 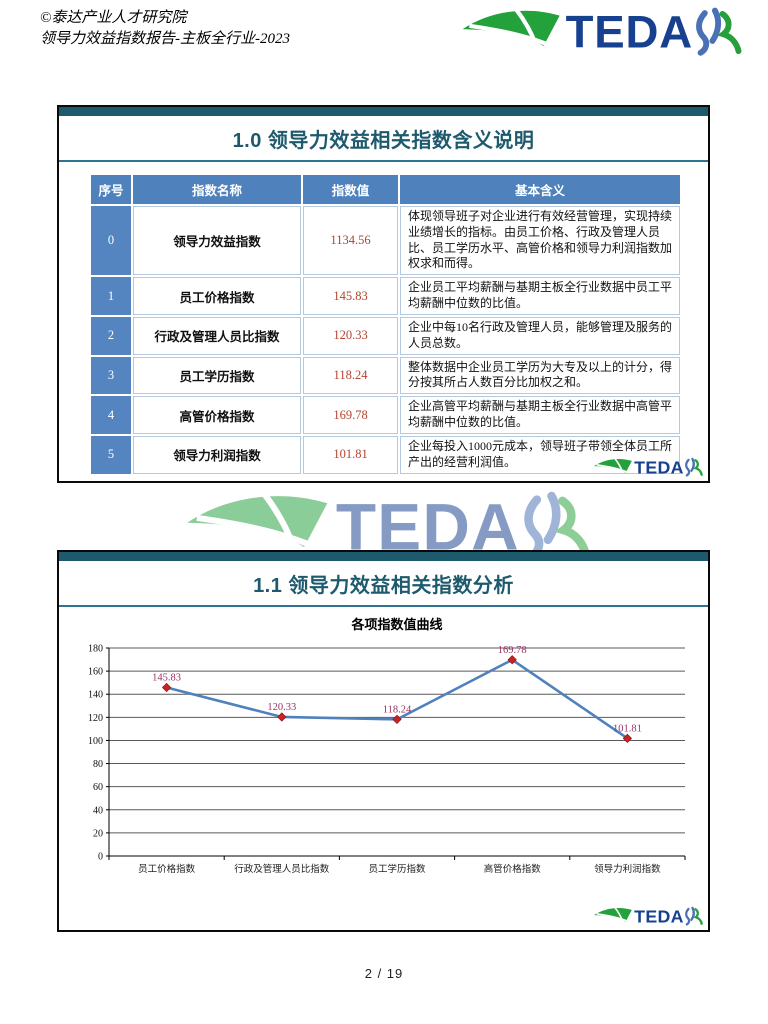 I want to click on page-number: 2 / 19, so click(x=384, y=973).